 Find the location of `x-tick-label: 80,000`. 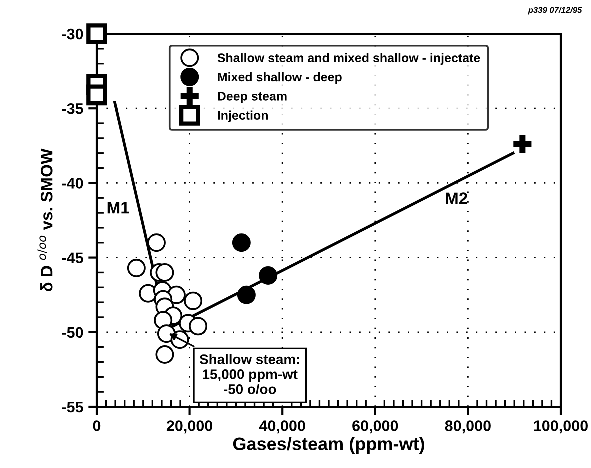

x-tick-label: 80,000 is located at coordinates (468, 427).